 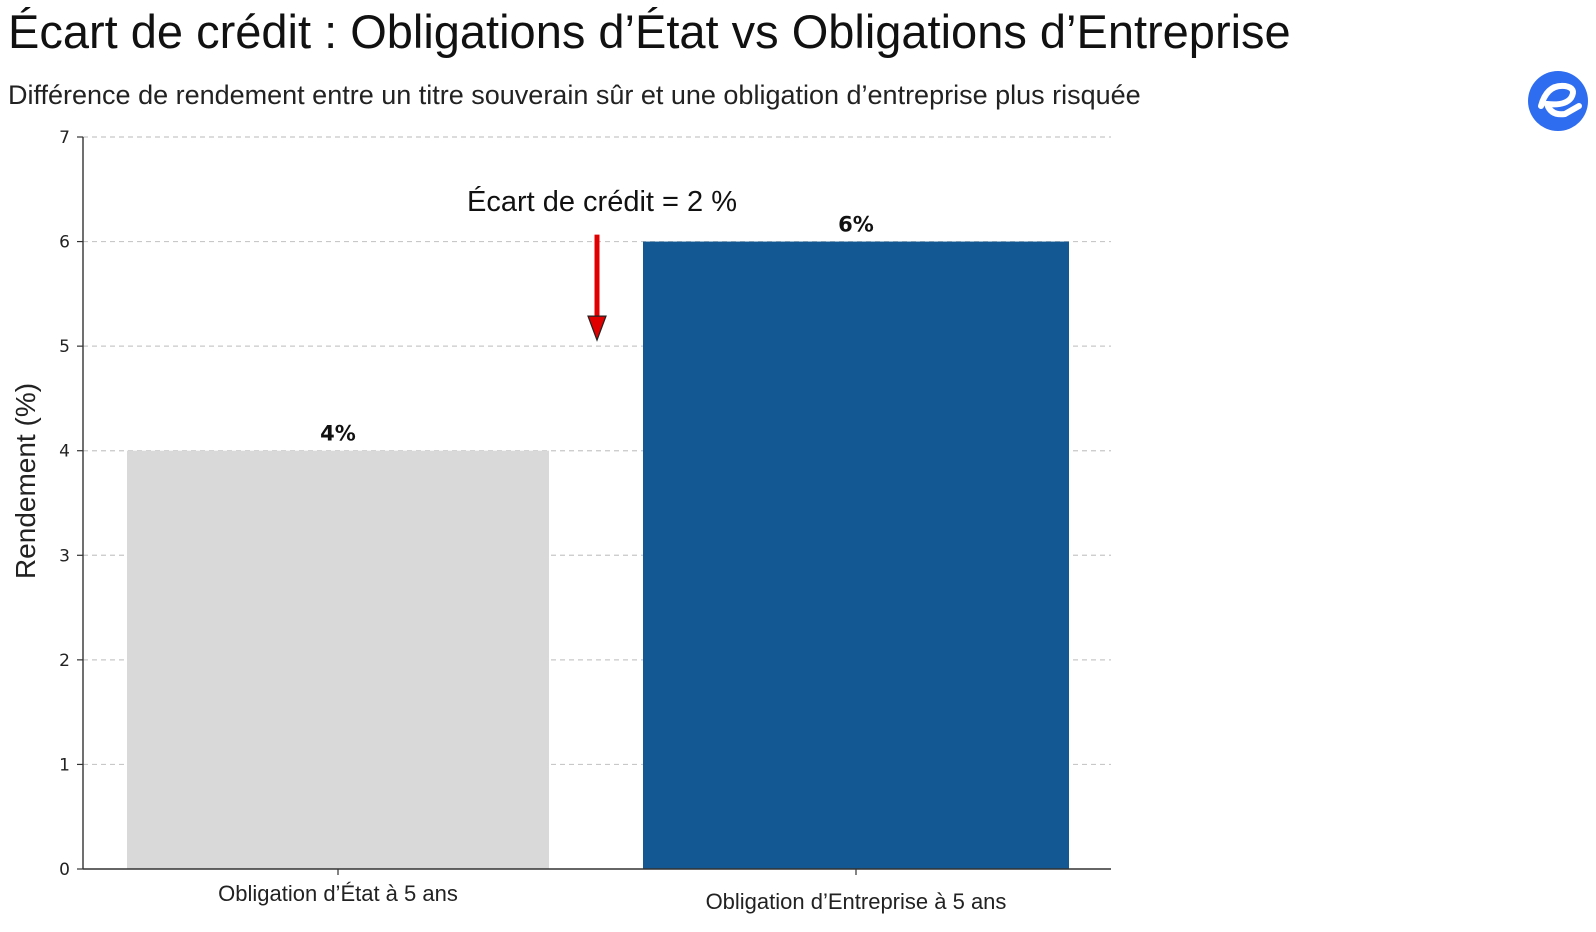 I want to click on y-tick-label: 6, so click(x=64, y=243).